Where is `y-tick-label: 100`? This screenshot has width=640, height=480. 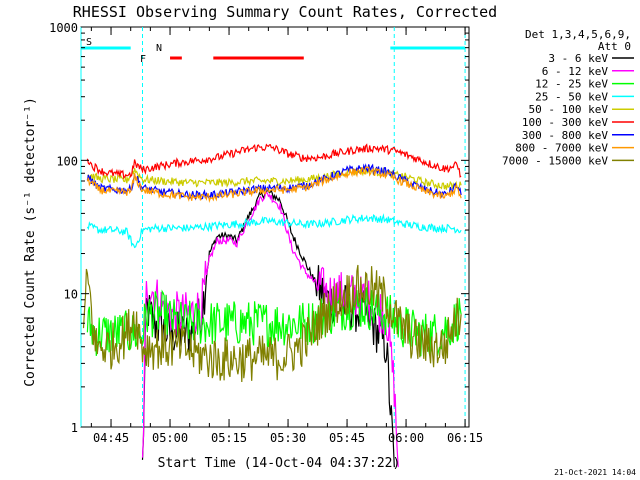
y-tick-label: 100 is located at coordinates (67, 161).